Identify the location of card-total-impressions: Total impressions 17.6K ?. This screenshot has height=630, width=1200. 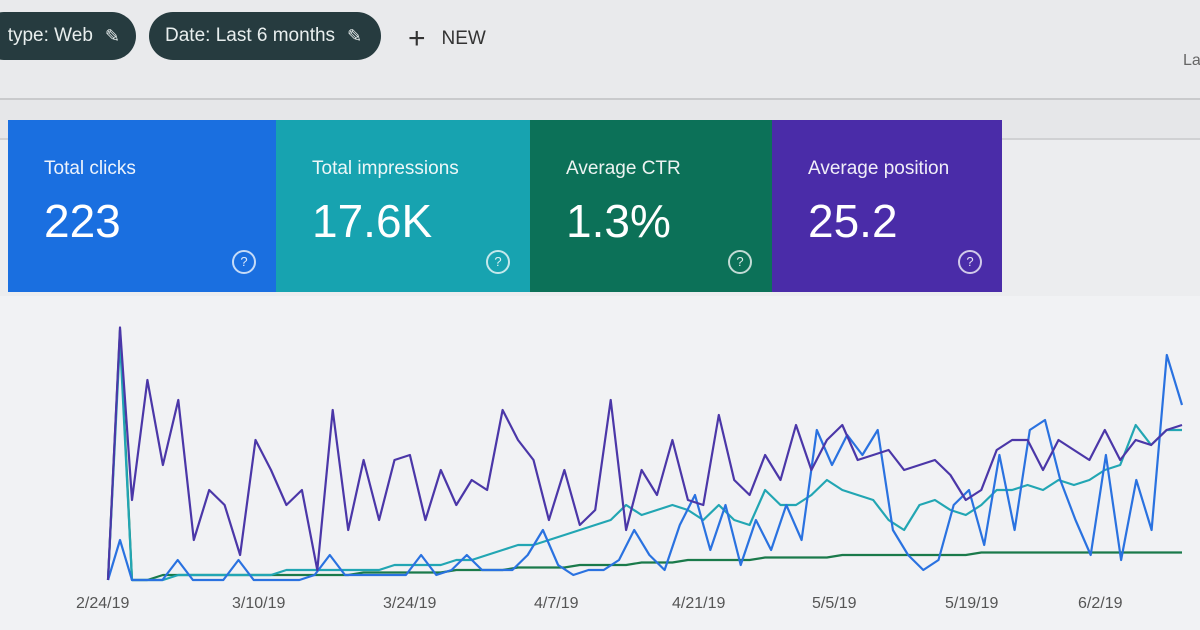
(403, 206).